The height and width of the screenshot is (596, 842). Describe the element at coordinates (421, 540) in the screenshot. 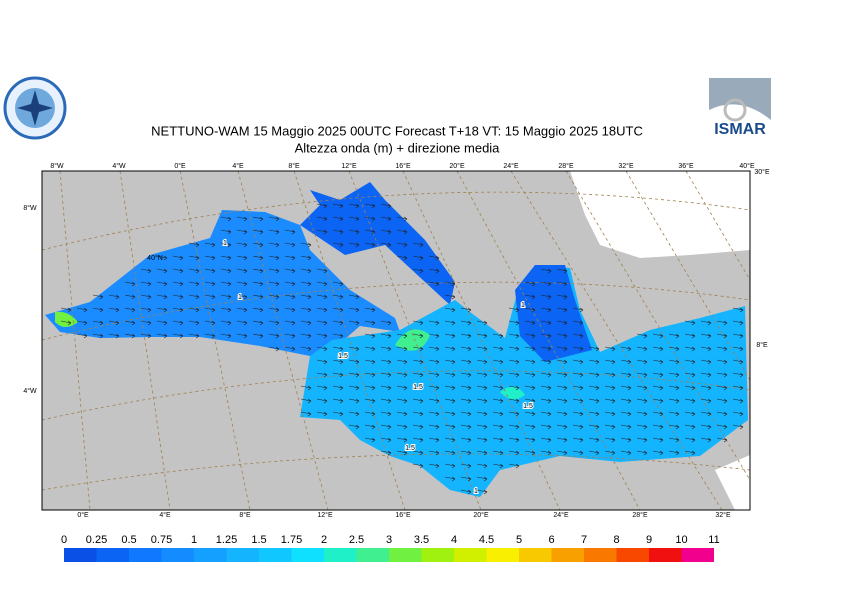

I see `colorbar-label: 3.5` at that location.